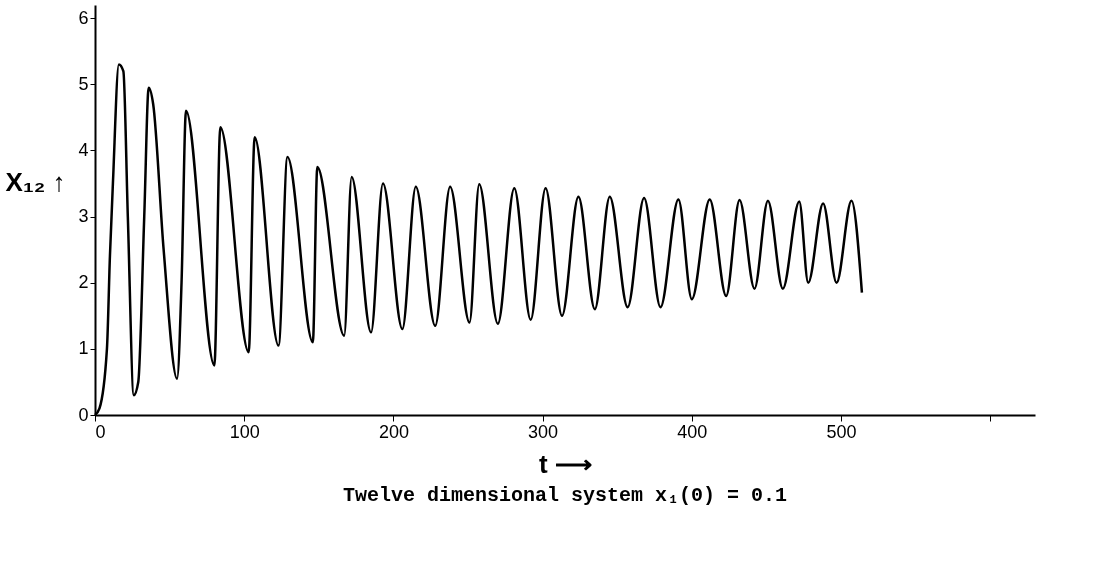 The image size is (1096, 576). What do you see at coordinates (565, 463) in the screenshot?
I see `x-axis-title: t ⟶` at bounding box center [565, 463].